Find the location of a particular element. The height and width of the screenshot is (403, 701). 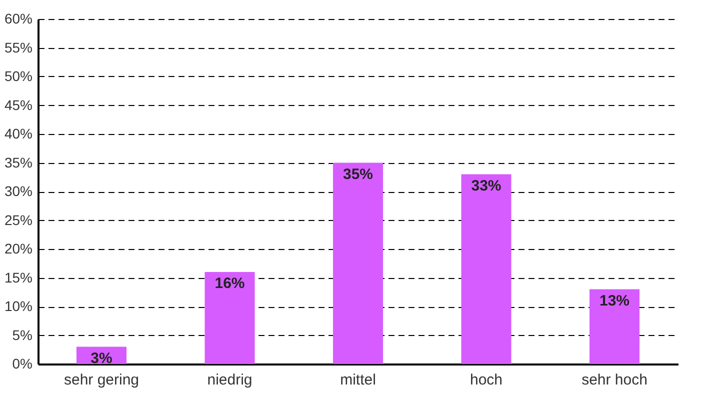

x-tick-label: mittel is located at coordinates (358, 380).